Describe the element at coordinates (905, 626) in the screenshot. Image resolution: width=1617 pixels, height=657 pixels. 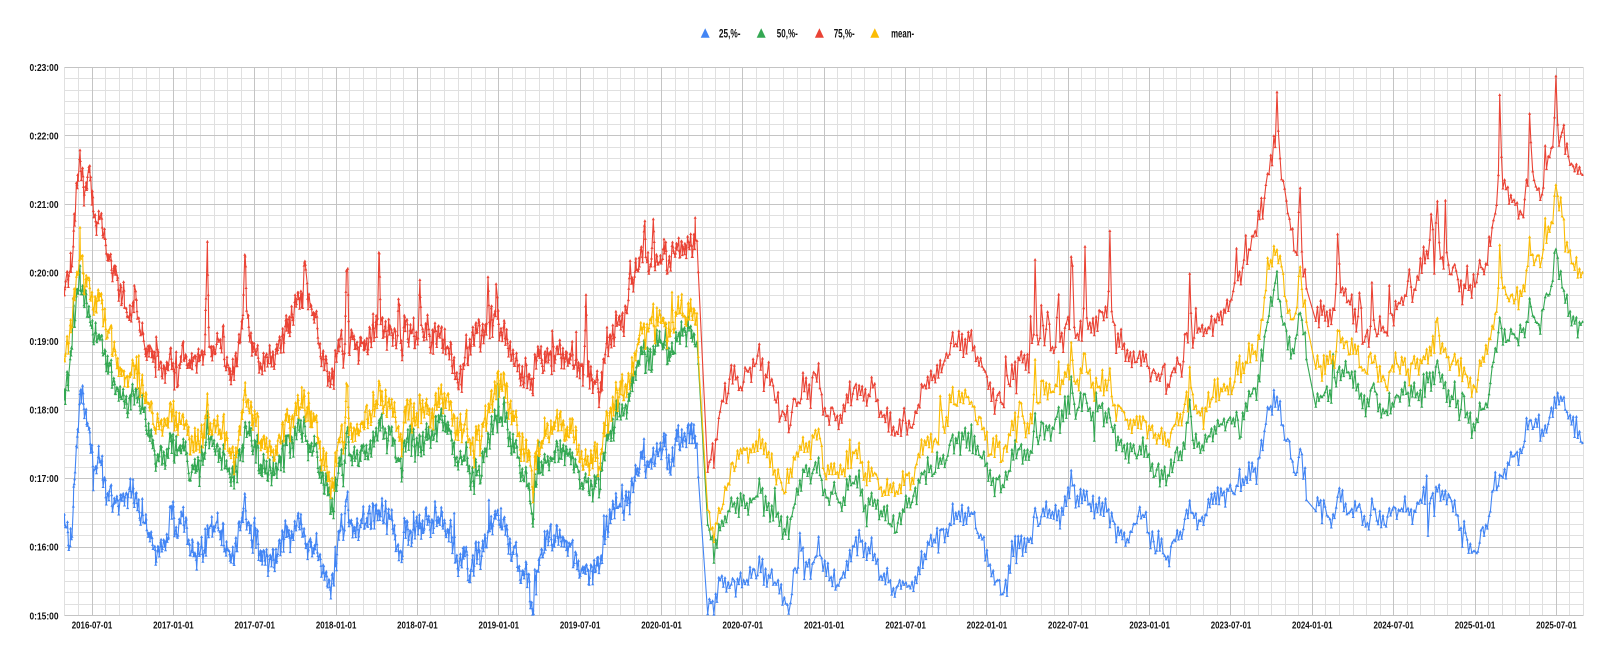
I see `svg-text: 2021-07-01` at that location.